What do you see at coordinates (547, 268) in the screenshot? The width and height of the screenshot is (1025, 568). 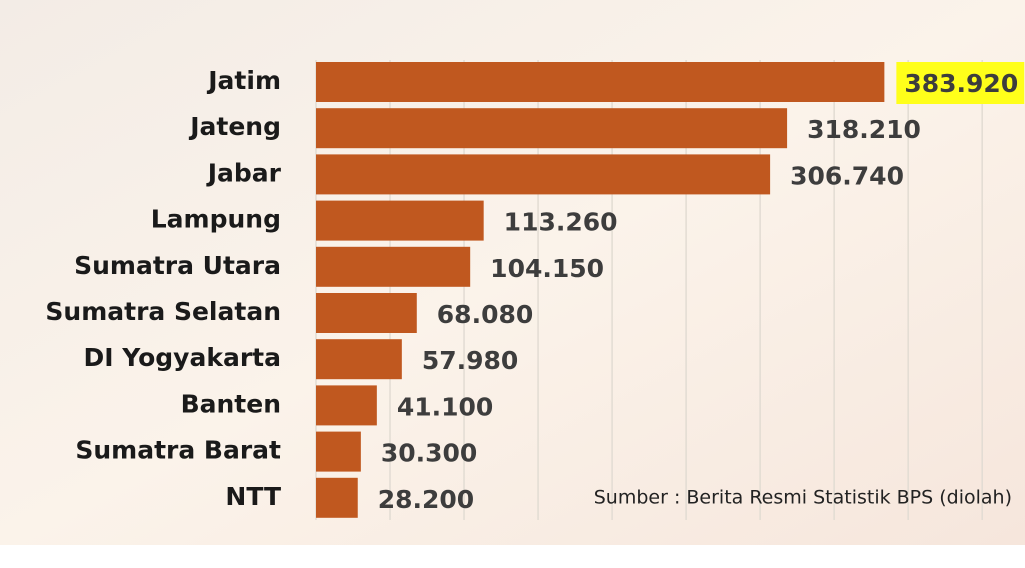 I see `value-label: 104.150` at bounding box center [547, 268].